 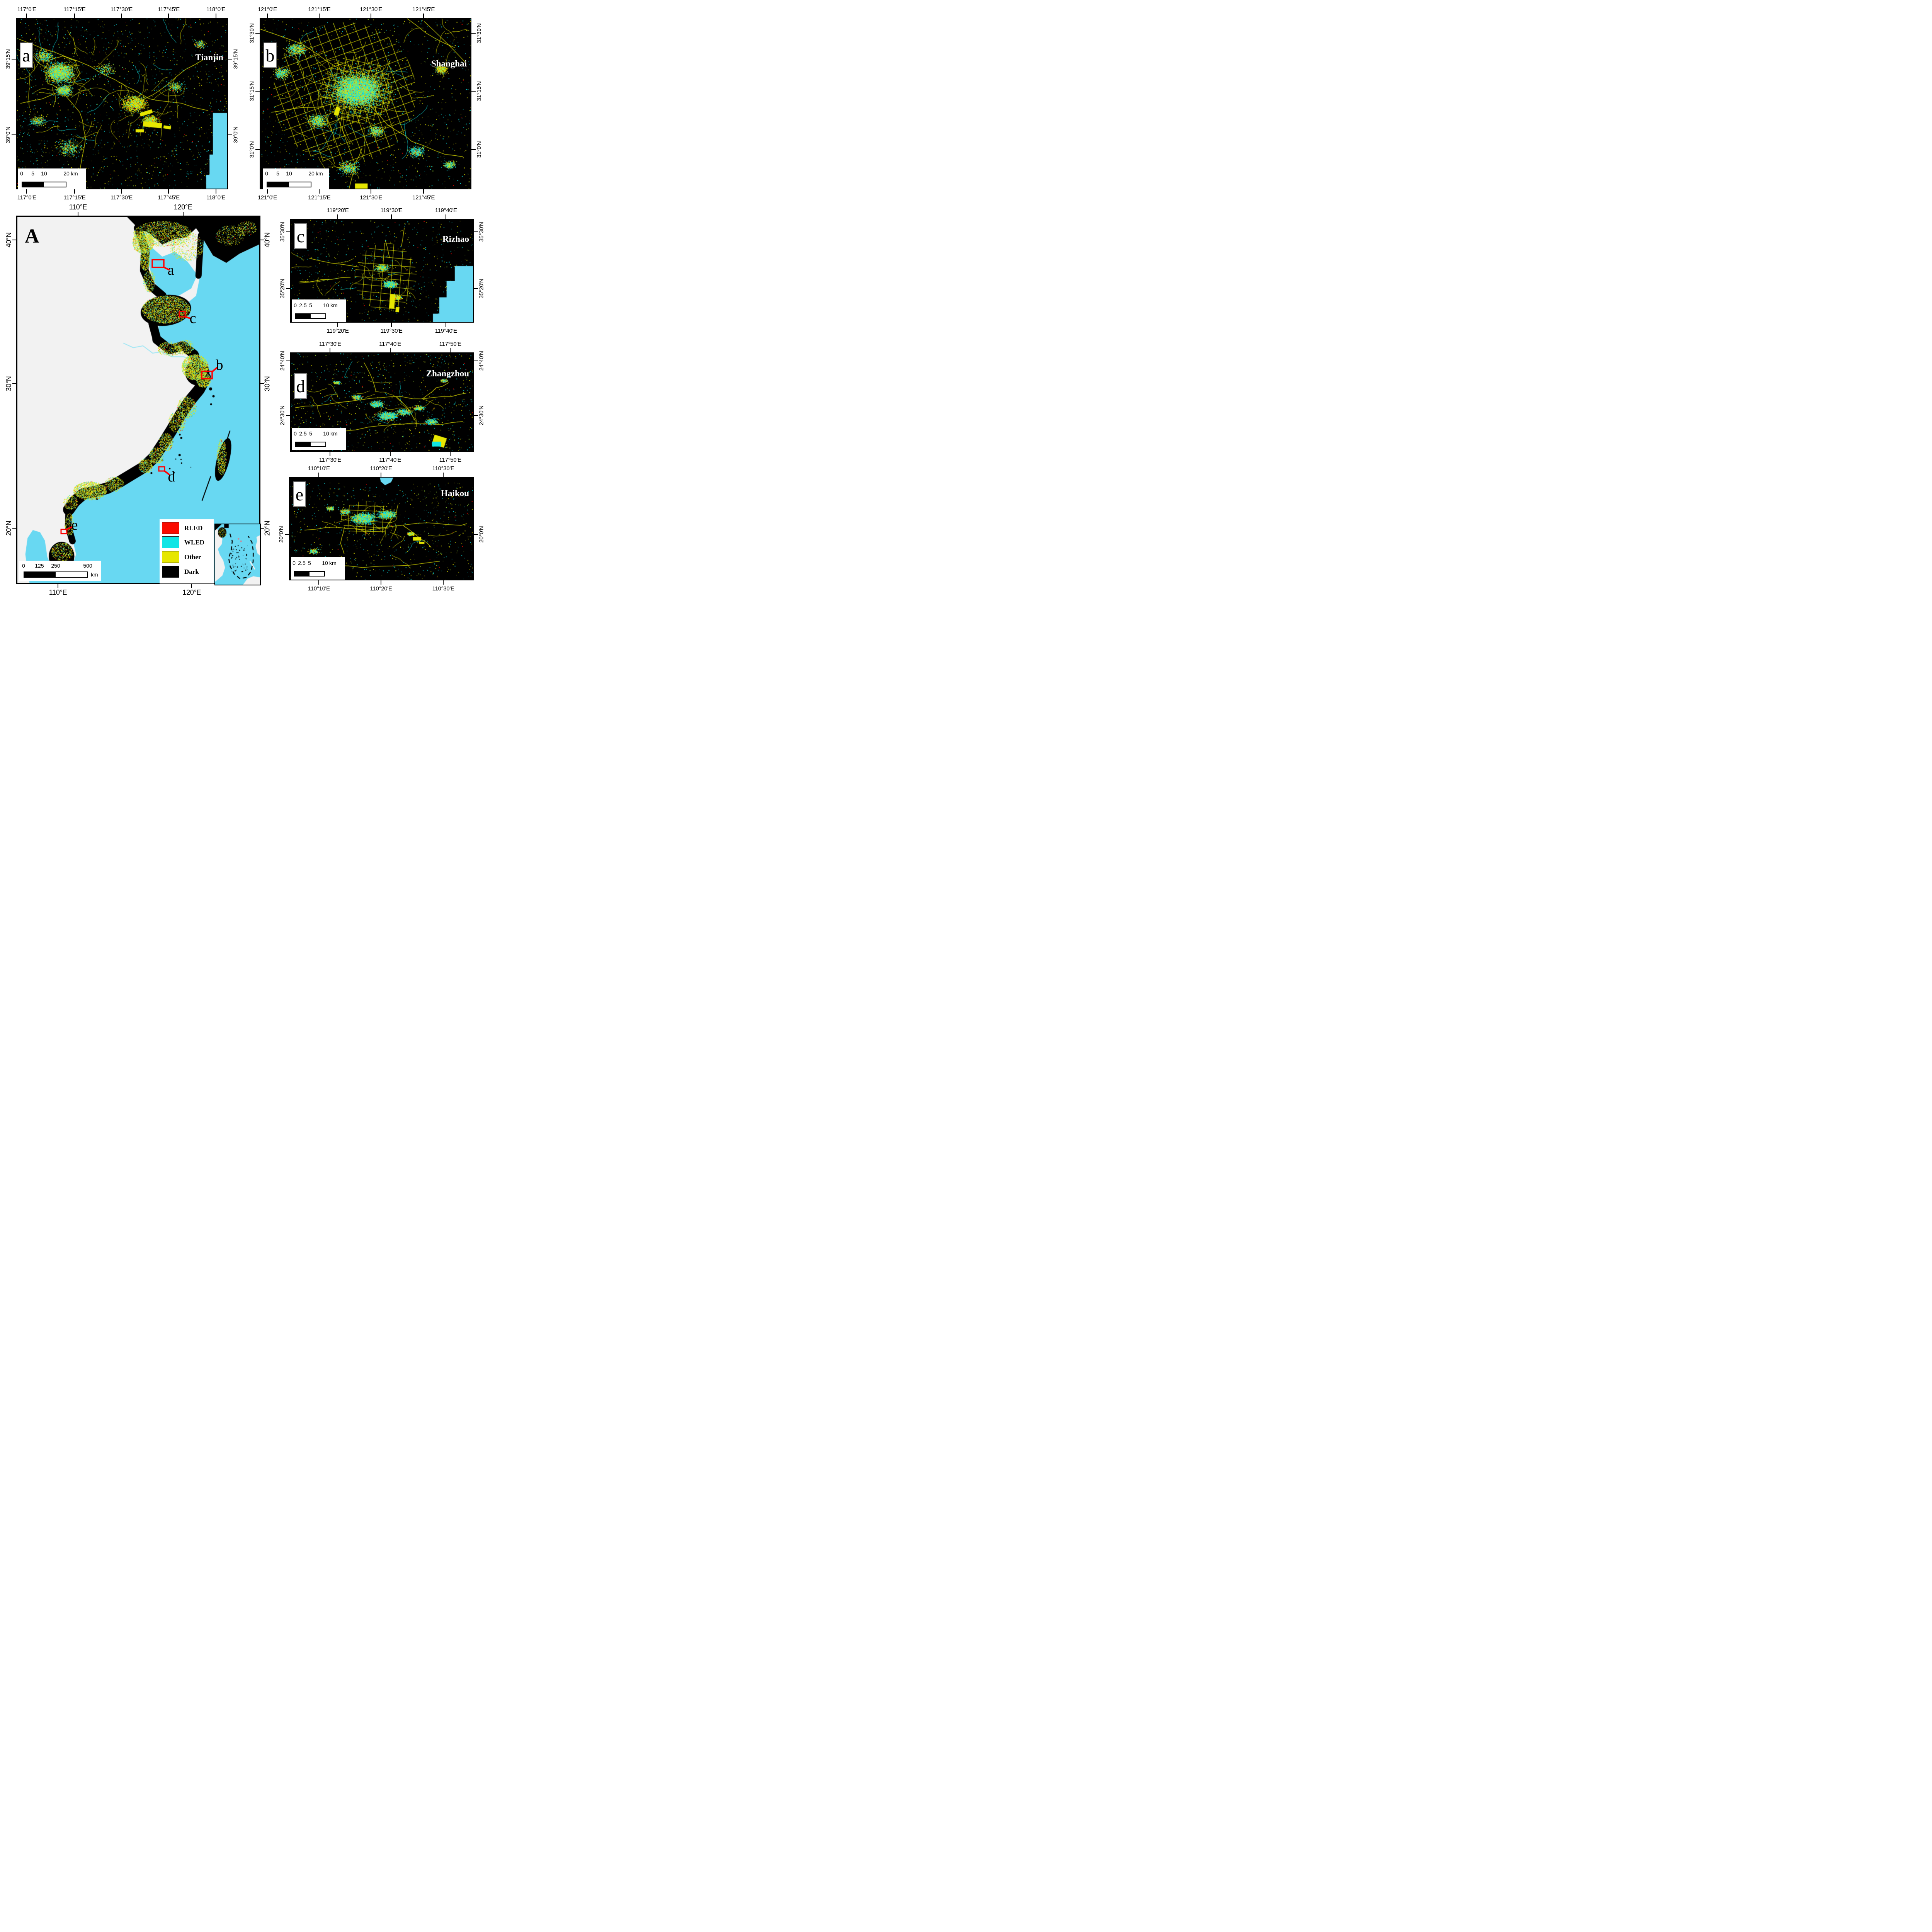 What do you see at coordinates (392, 331) in the screenshot?
I see `tick-label: 119°30'E` at bounding box center [392, 331].